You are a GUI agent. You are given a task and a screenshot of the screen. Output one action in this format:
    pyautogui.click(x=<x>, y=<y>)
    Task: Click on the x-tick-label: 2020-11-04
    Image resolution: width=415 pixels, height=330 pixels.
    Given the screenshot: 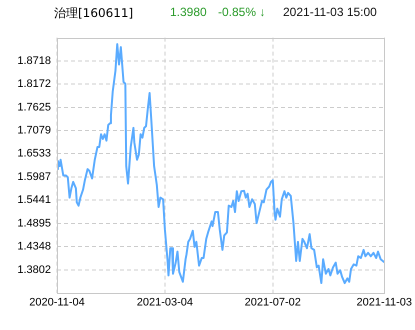 What is the action you would take?
    pyautogui.click(x=57, y=302)
    